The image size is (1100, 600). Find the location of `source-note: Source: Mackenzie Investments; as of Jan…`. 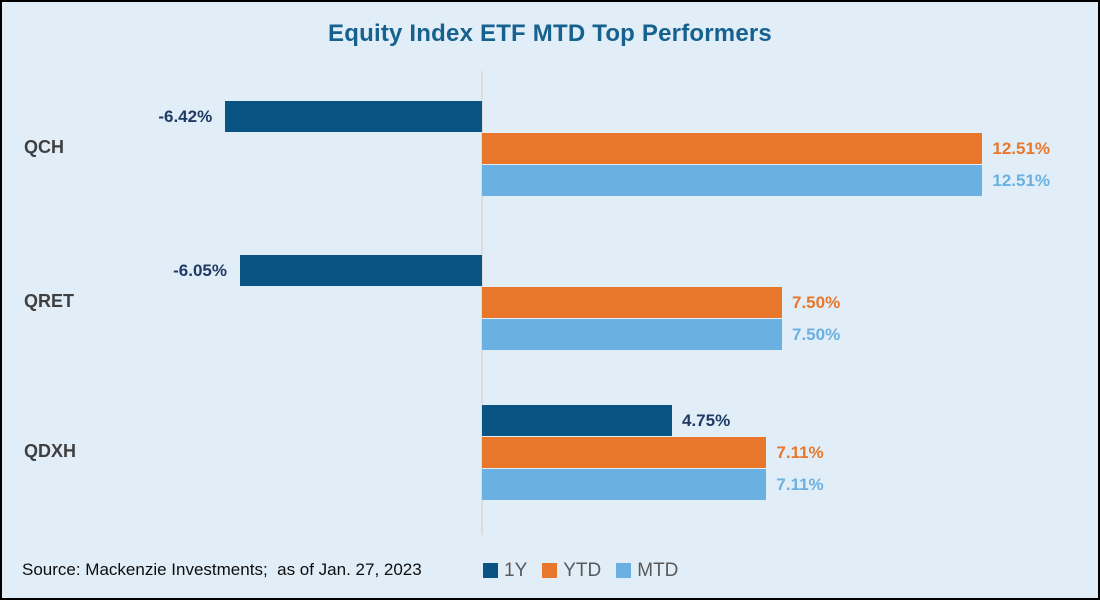

source-note: Source: Mackenzie Investments; as of Jan… is located at coordinates (222, 569).